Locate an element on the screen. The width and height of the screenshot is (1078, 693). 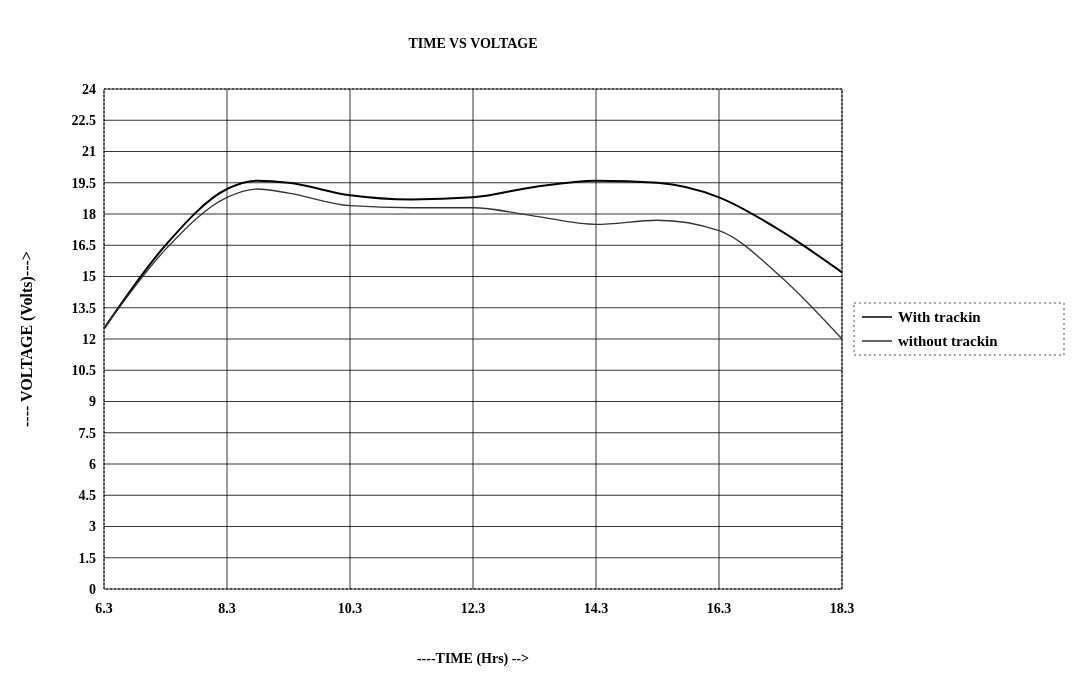
x-tick-label: 10.3 is located at coordinates (350, 608).